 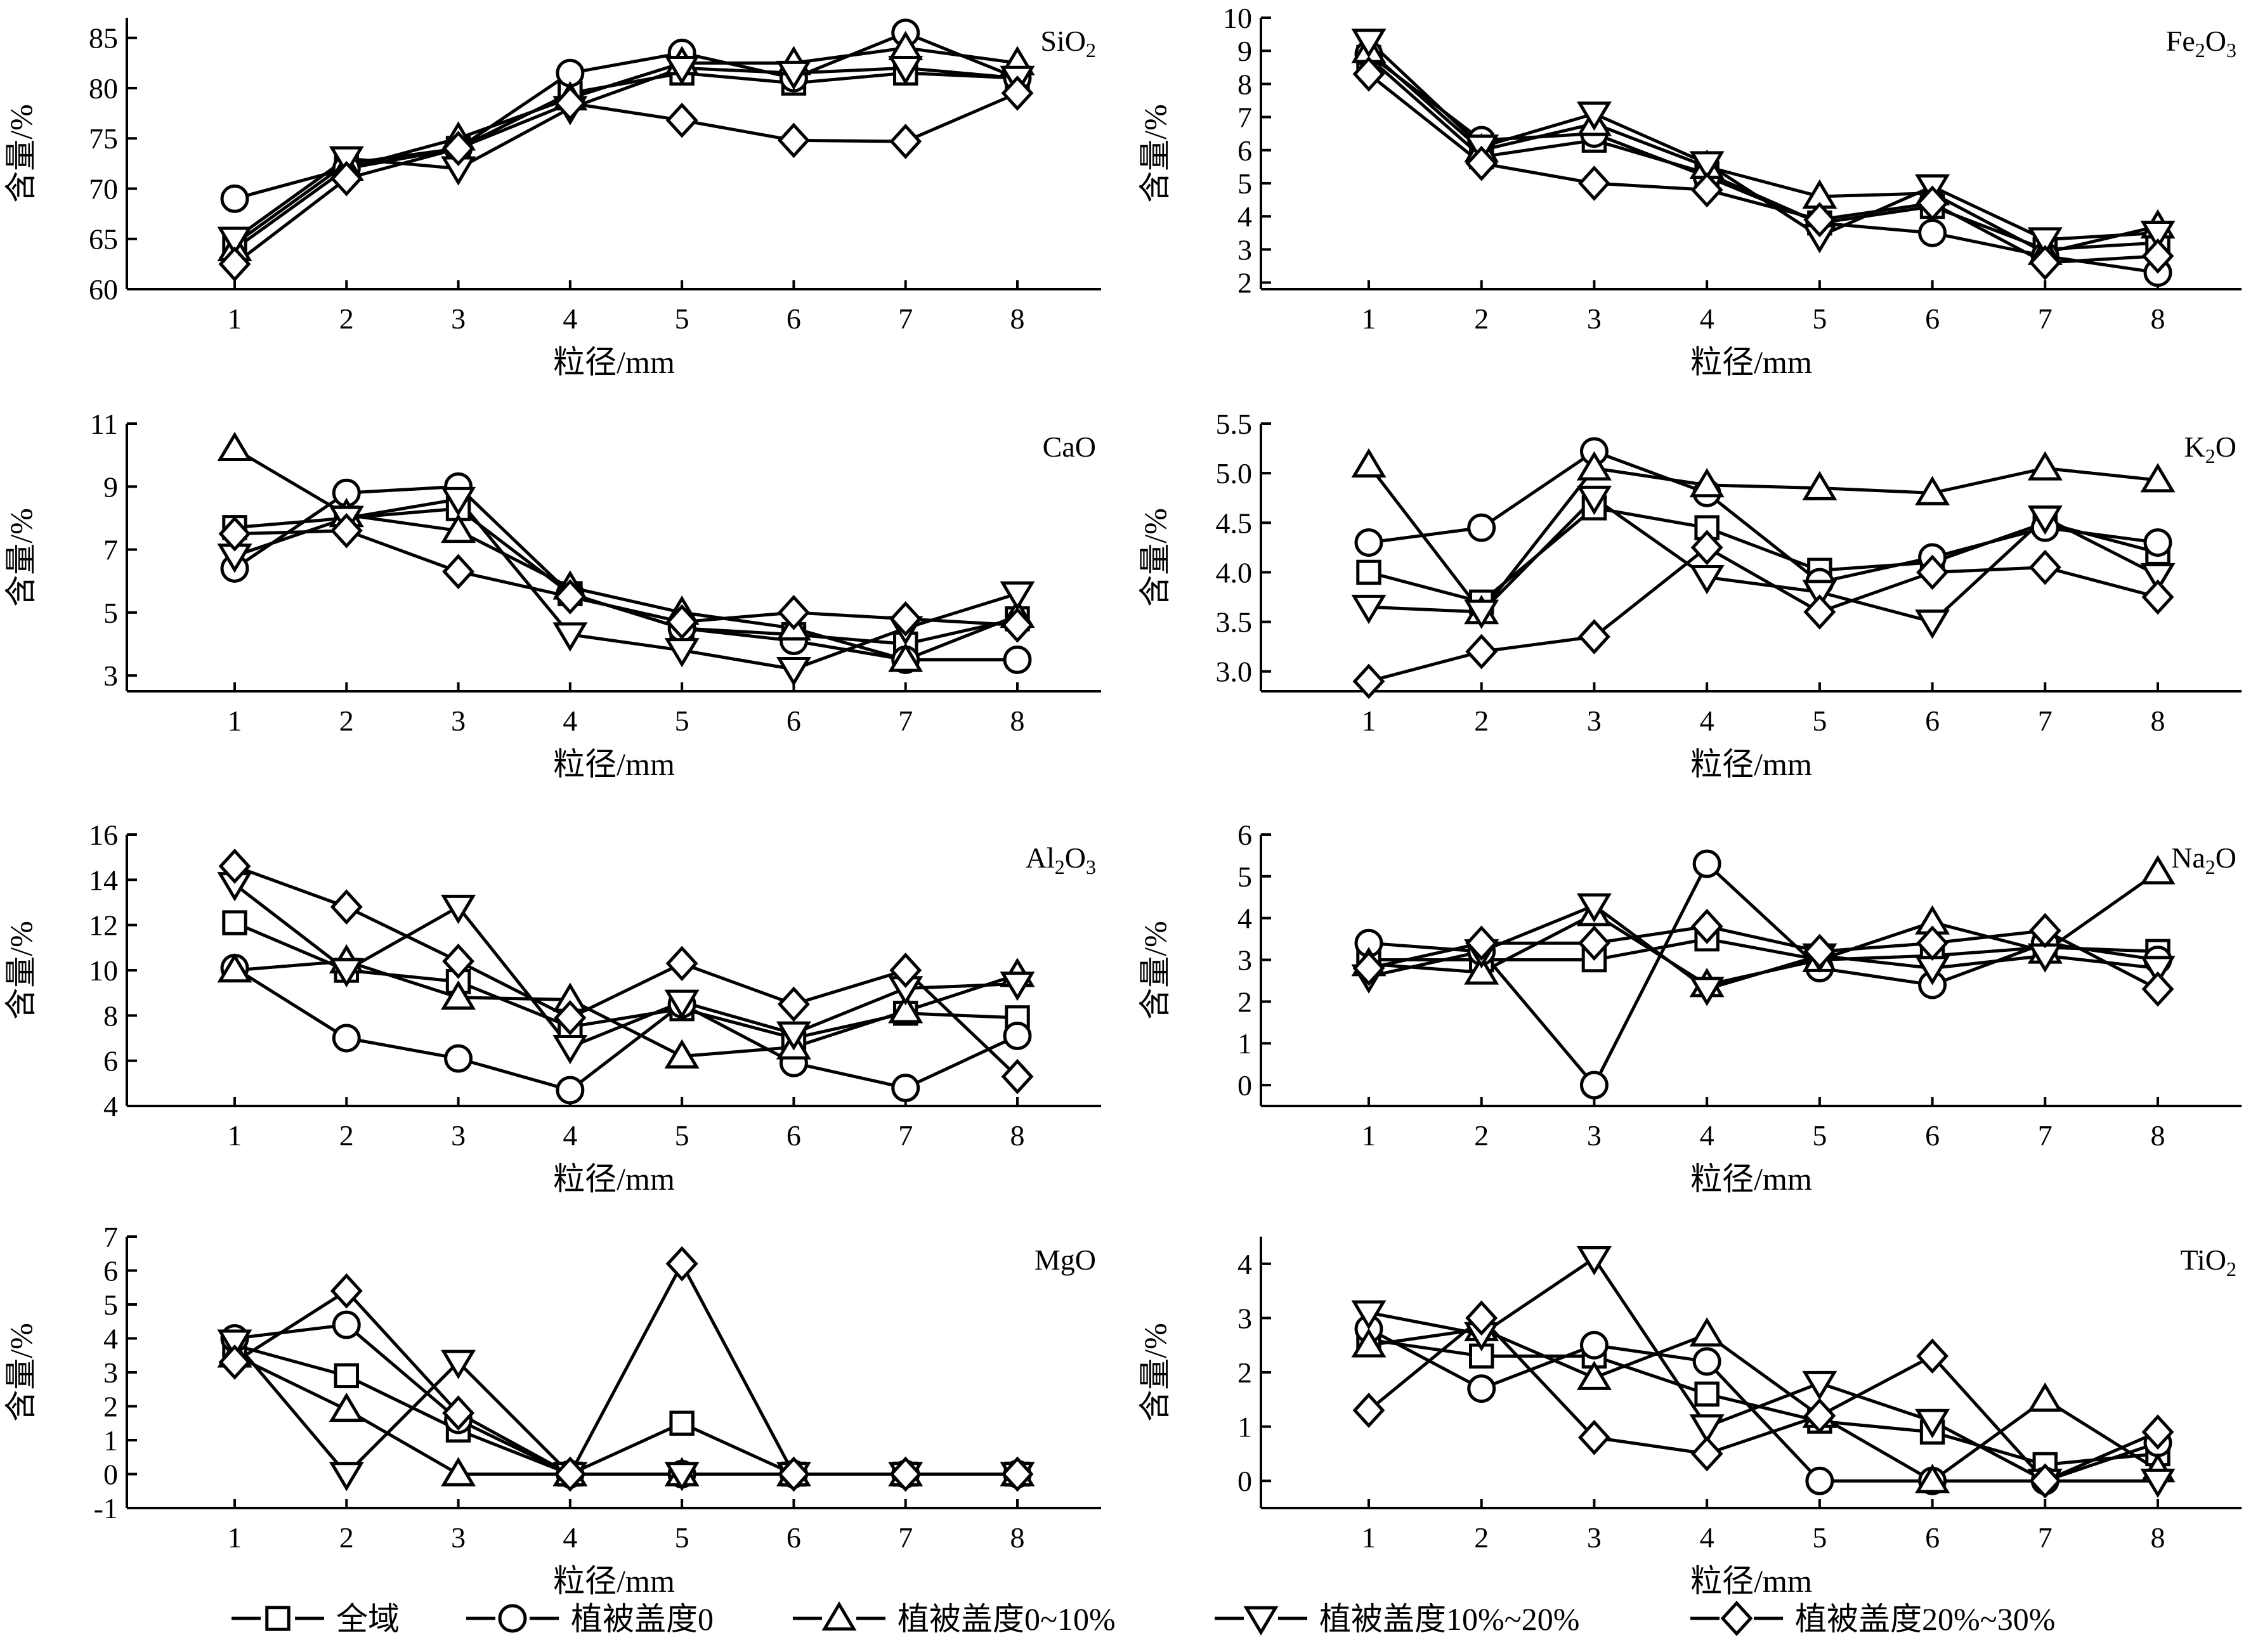 What do you see at coordinates (1234, 572) in the screenshot?
I see `y-tick-label: 4.0` at bounding box center [1234, 572].